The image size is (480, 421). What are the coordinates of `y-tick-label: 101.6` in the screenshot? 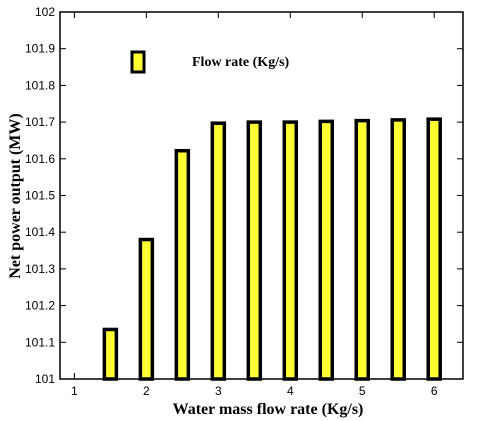 It's located at (40, 159).